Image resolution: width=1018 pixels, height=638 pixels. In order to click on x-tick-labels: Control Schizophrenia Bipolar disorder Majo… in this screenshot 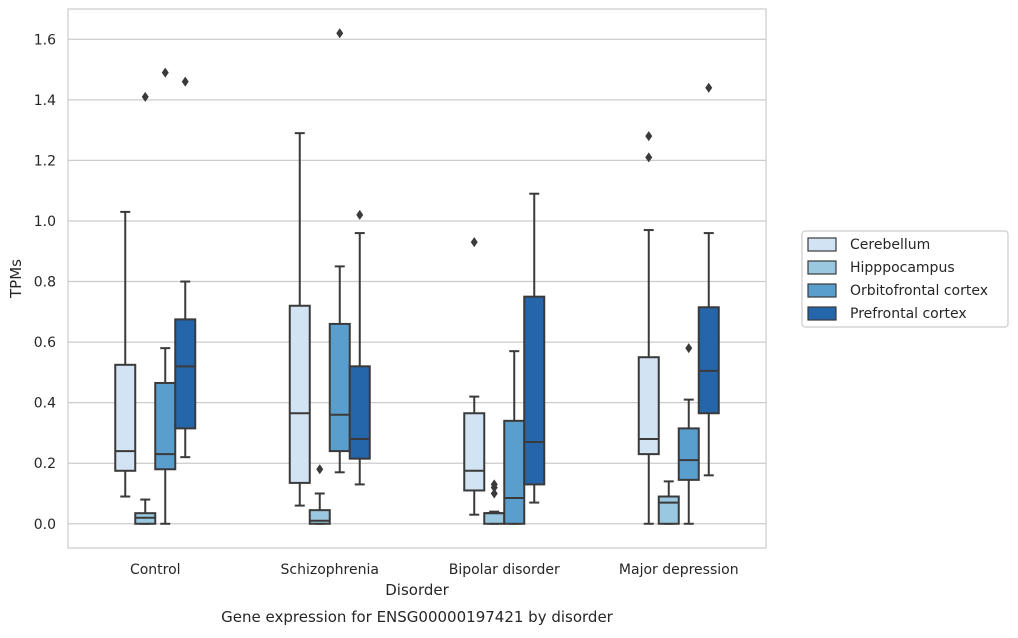, I will do `click(434, 570)`.